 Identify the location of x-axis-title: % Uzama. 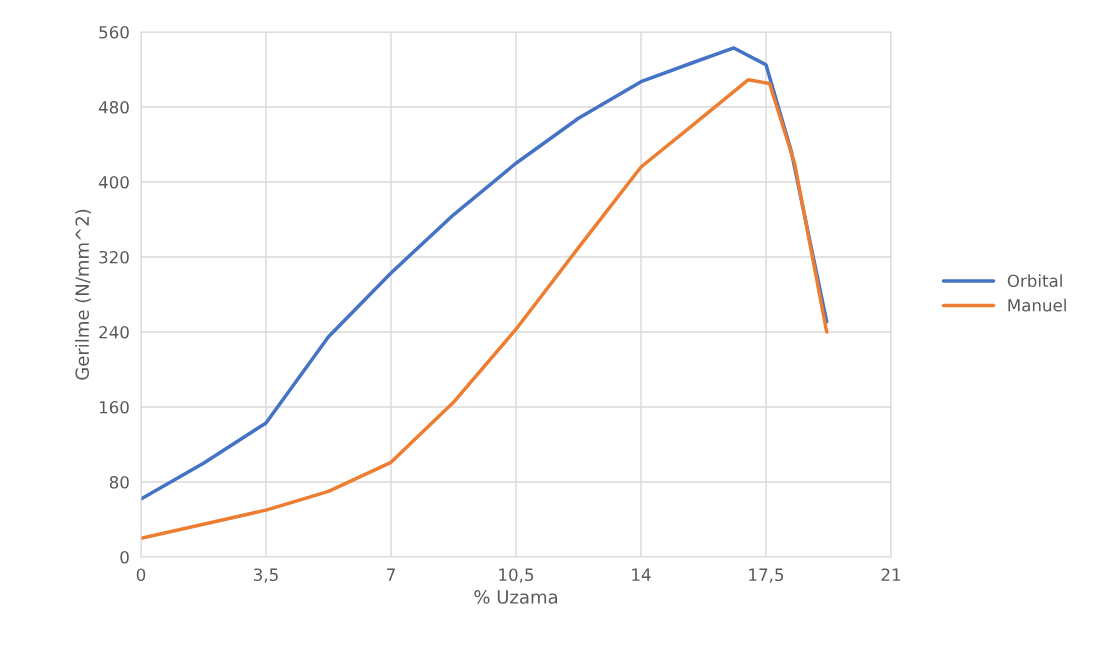
(516, 597).